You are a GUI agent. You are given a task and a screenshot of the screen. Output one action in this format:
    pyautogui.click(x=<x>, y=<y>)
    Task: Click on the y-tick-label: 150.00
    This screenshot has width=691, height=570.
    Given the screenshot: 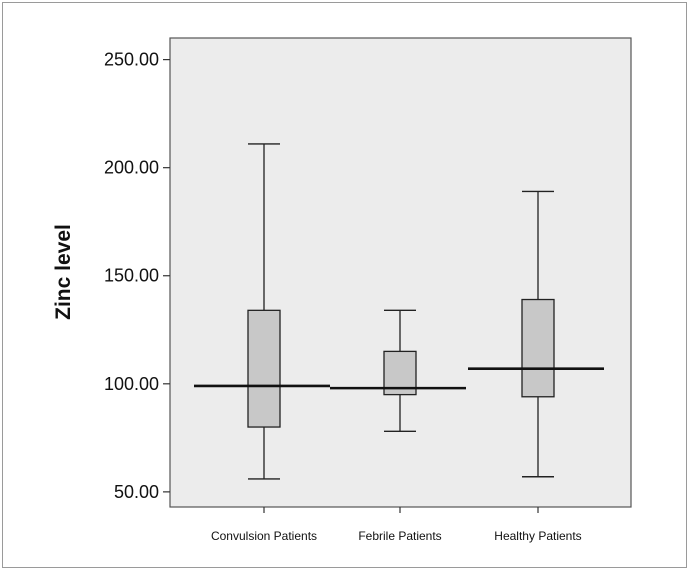 What is the action you would take?
    pyautogui.click(x=131, y=276)
    